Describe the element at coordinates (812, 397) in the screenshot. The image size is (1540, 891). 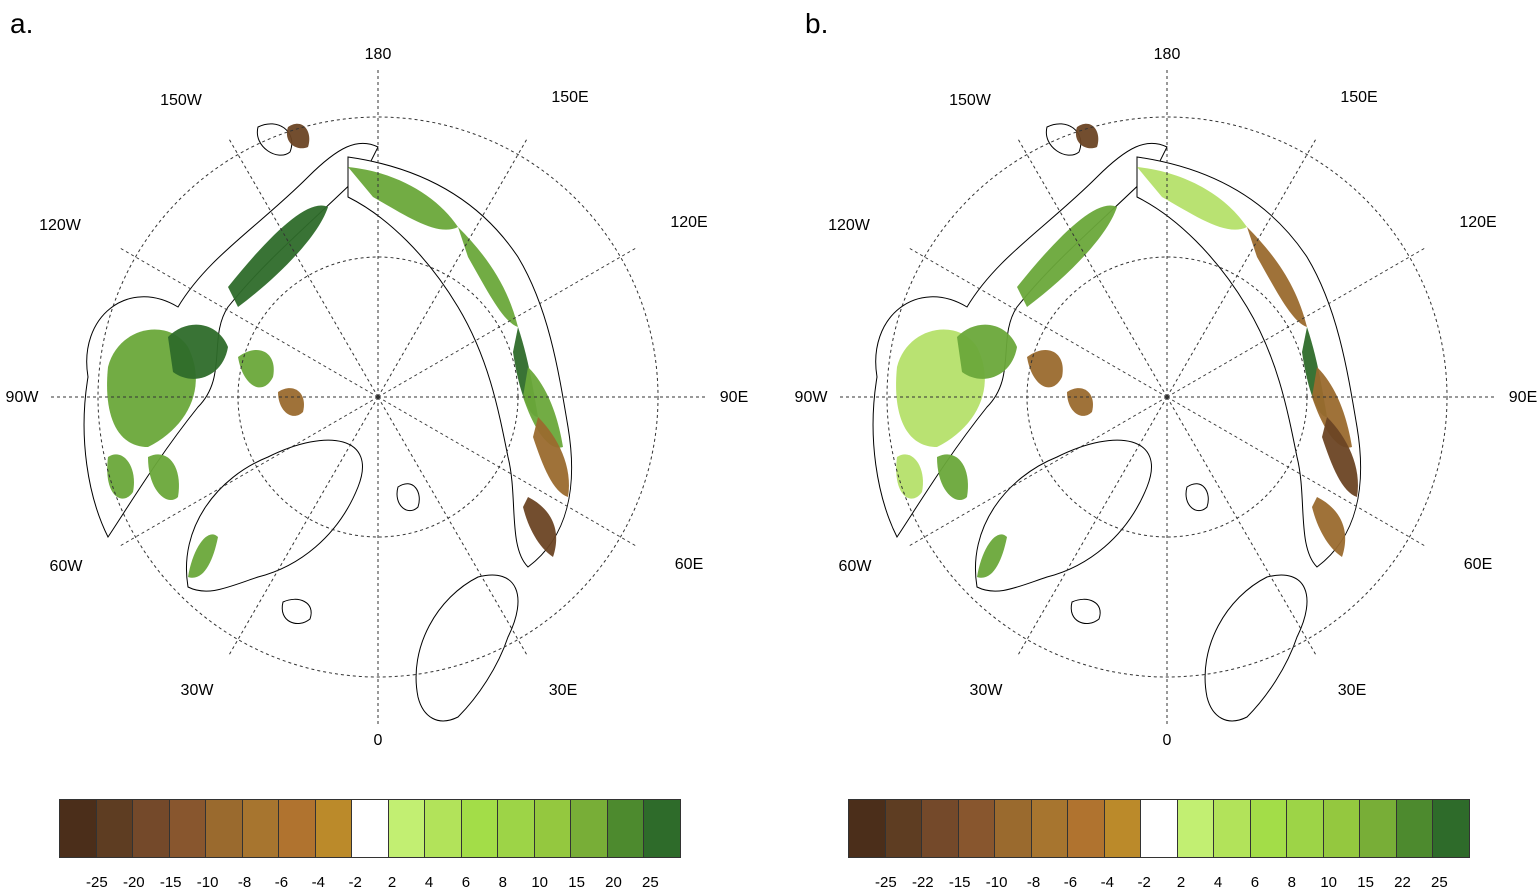
I see `lon-label-90W: 90W` at that location.